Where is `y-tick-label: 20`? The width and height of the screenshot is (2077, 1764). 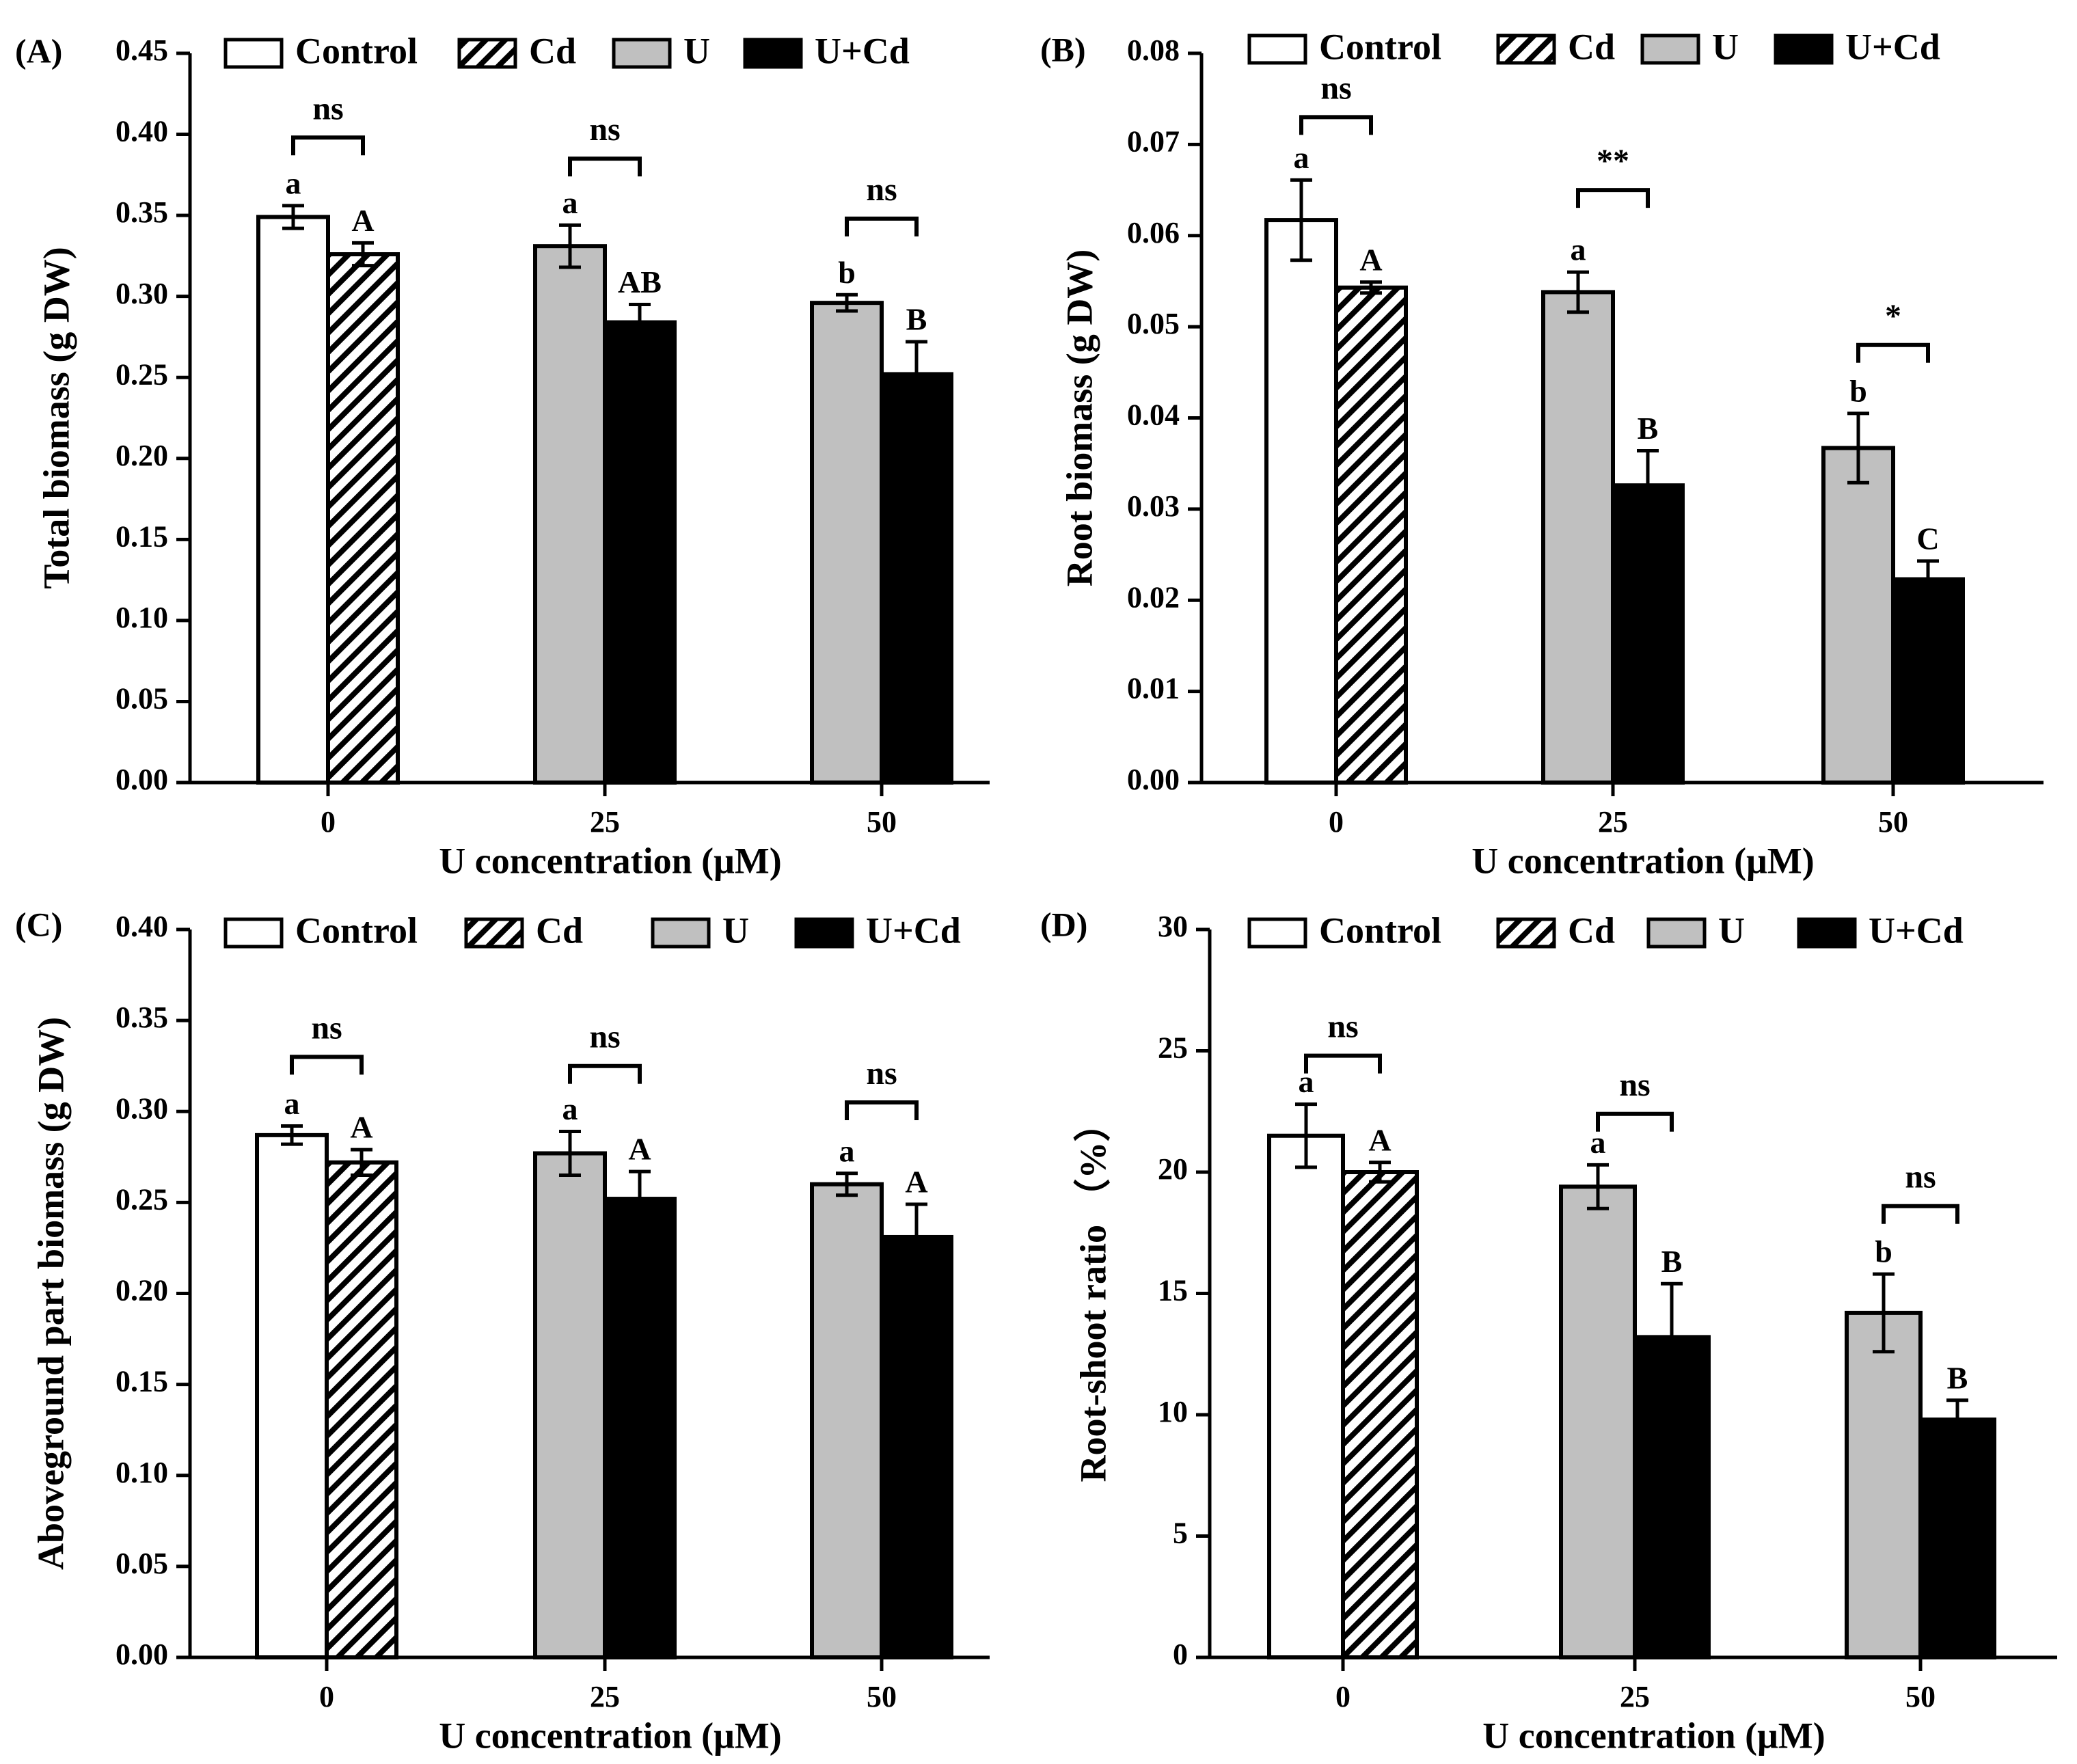
y-tick-label: 20 is located at coordinates (1173, 1169).